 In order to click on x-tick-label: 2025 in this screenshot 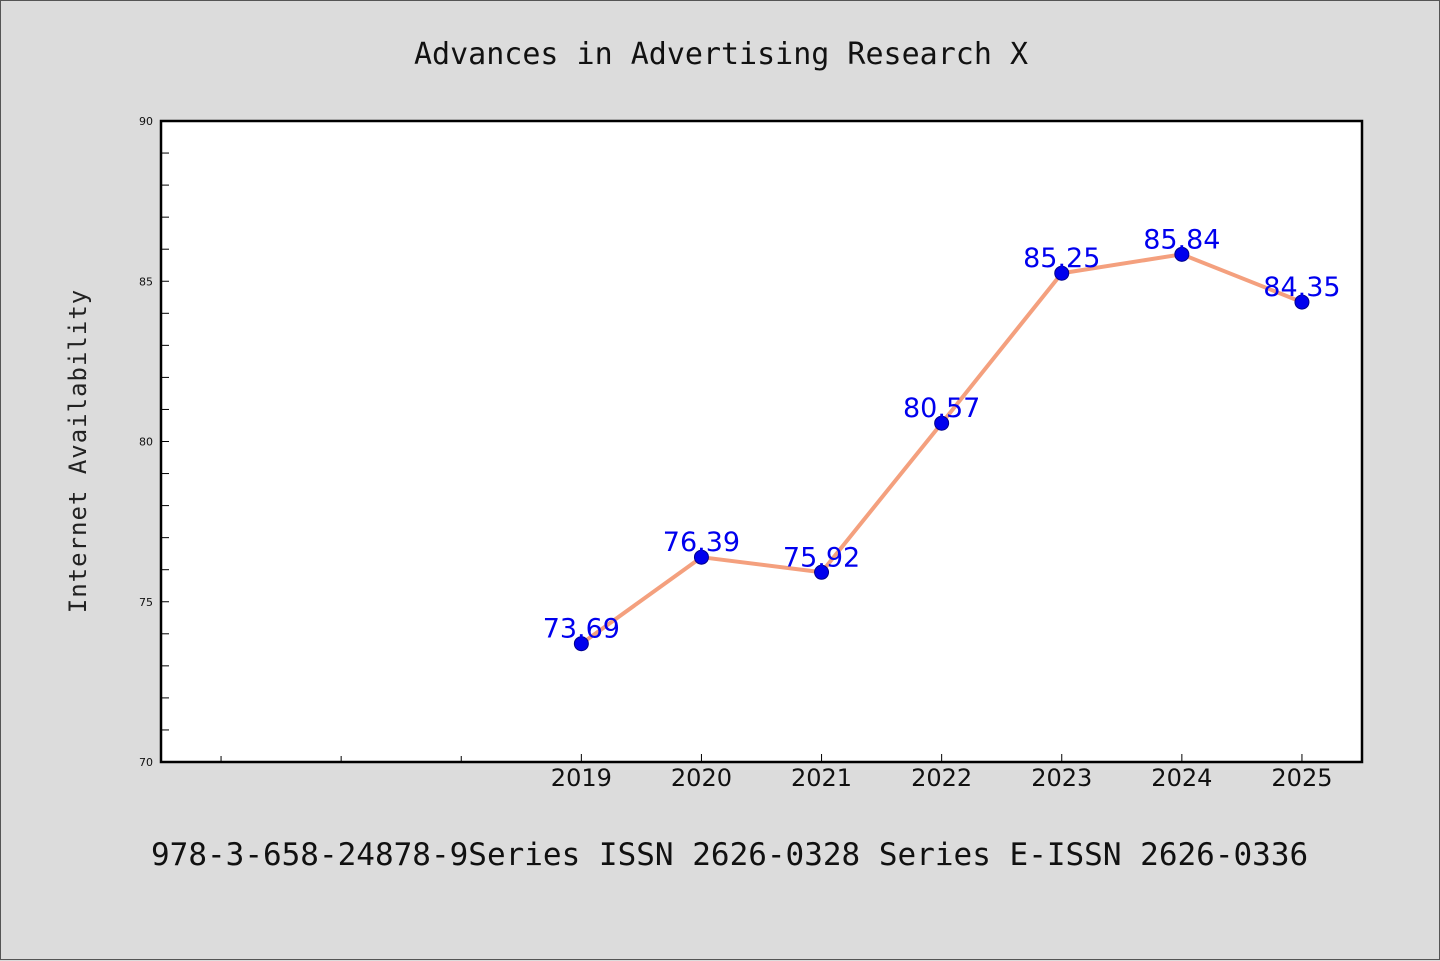, I will do `click(1301, 778)`.